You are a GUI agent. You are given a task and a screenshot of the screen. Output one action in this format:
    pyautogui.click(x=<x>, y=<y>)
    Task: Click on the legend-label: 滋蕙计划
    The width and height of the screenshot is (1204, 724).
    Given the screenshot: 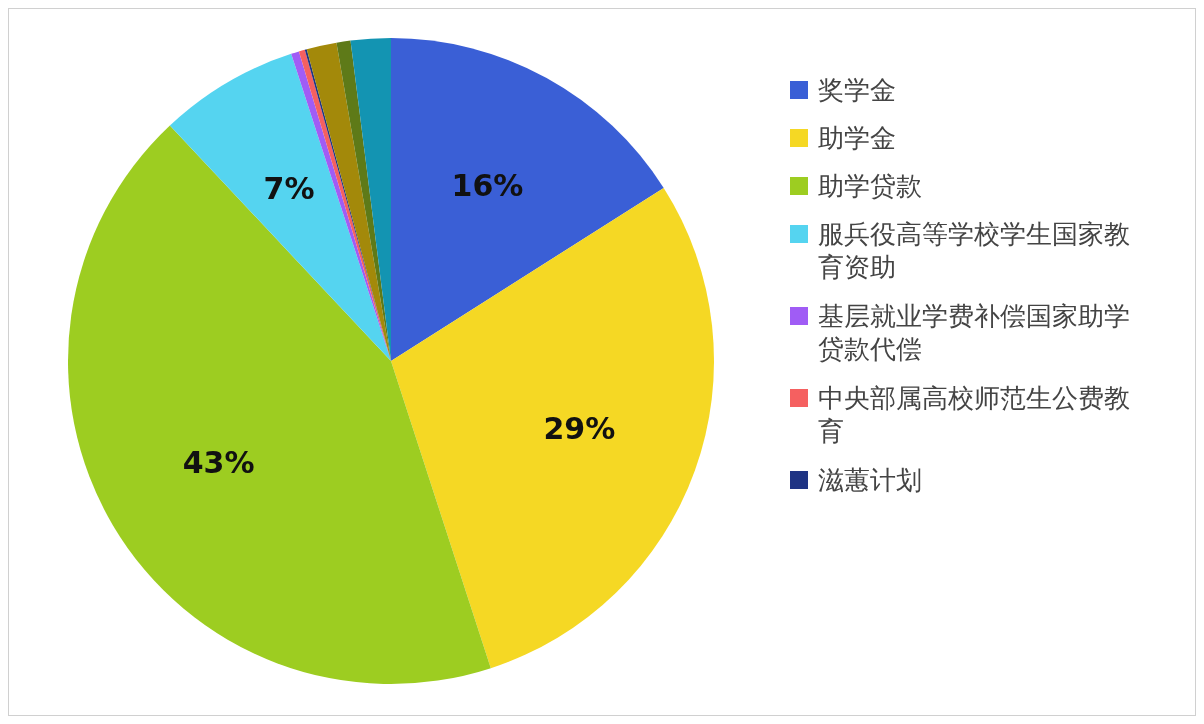 What is the action you would take?
    pyautogui.click(x=870, y=480)
    